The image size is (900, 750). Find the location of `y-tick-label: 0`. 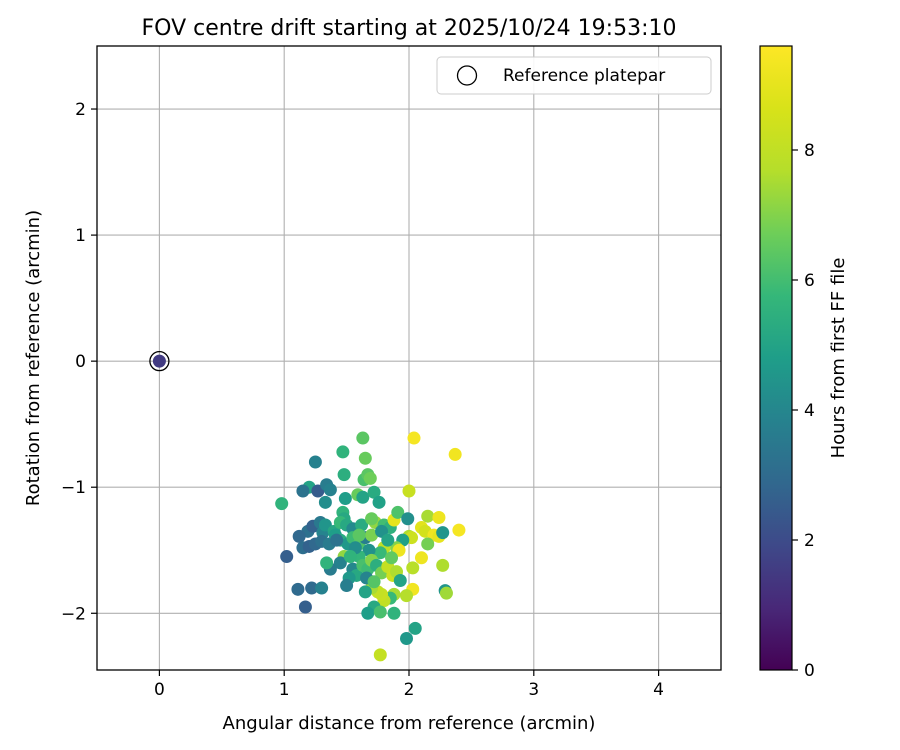

y-tick-label: 0 is located at coordinates (80, 362).